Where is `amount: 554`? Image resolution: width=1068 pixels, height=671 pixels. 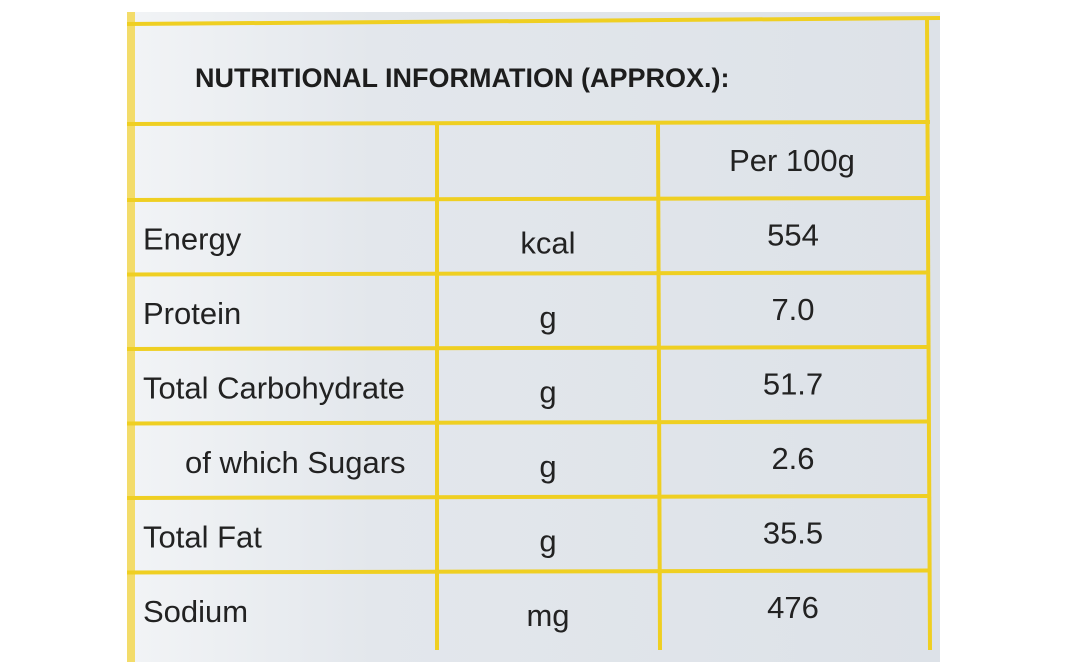 amount: 554 is located at coordinates (793, 234).